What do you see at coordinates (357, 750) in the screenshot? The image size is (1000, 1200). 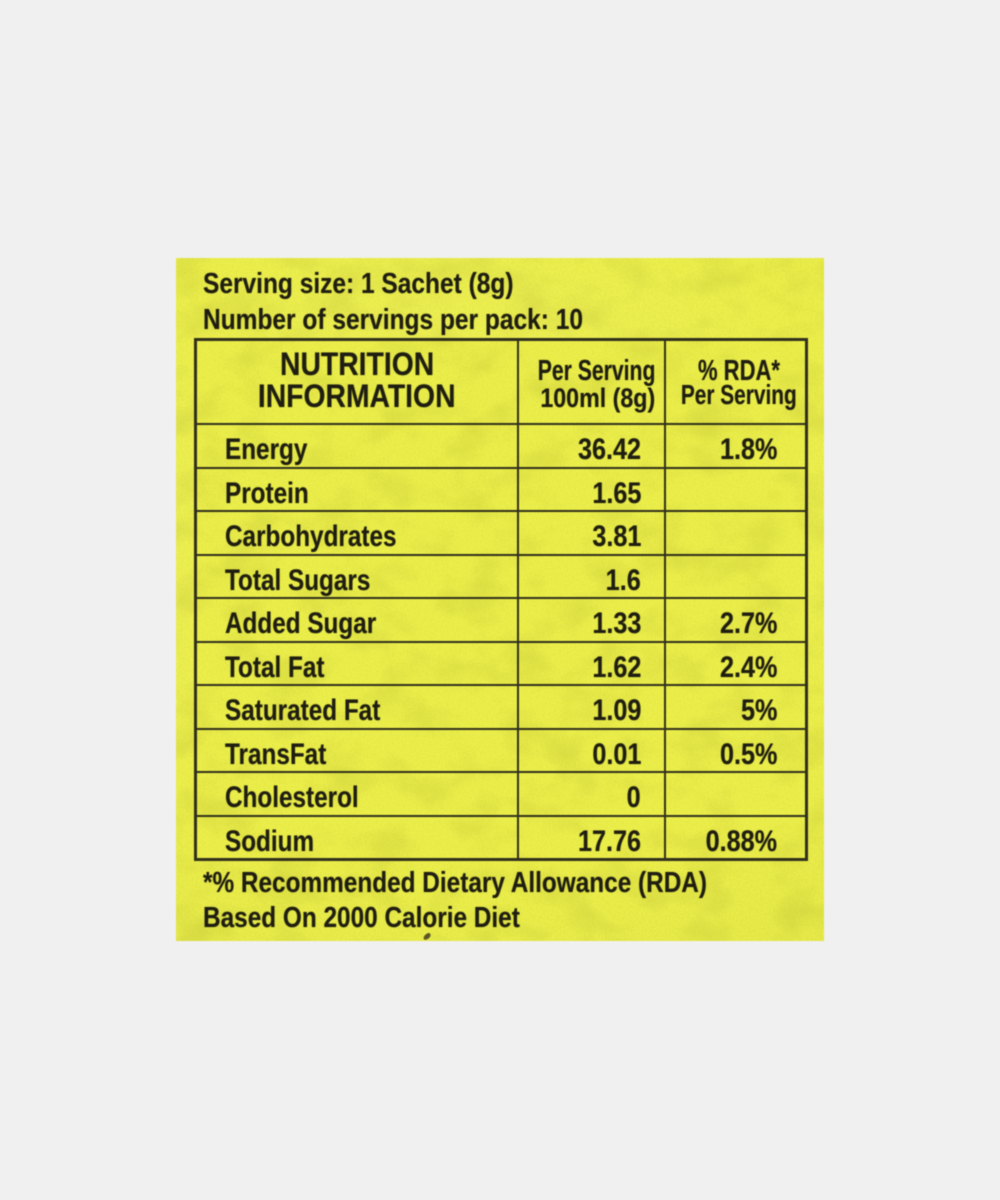 I see `row-transfat-name: TransFat` at bounding box center [357, 750].